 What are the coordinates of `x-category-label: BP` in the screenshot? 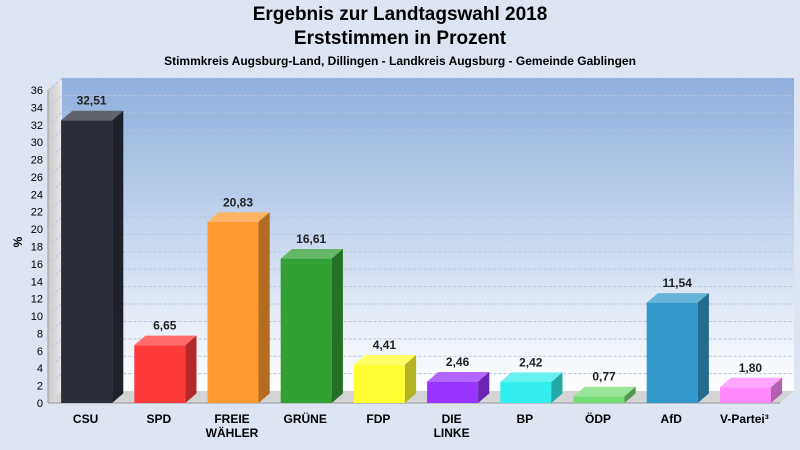 It's located at (524, 419).